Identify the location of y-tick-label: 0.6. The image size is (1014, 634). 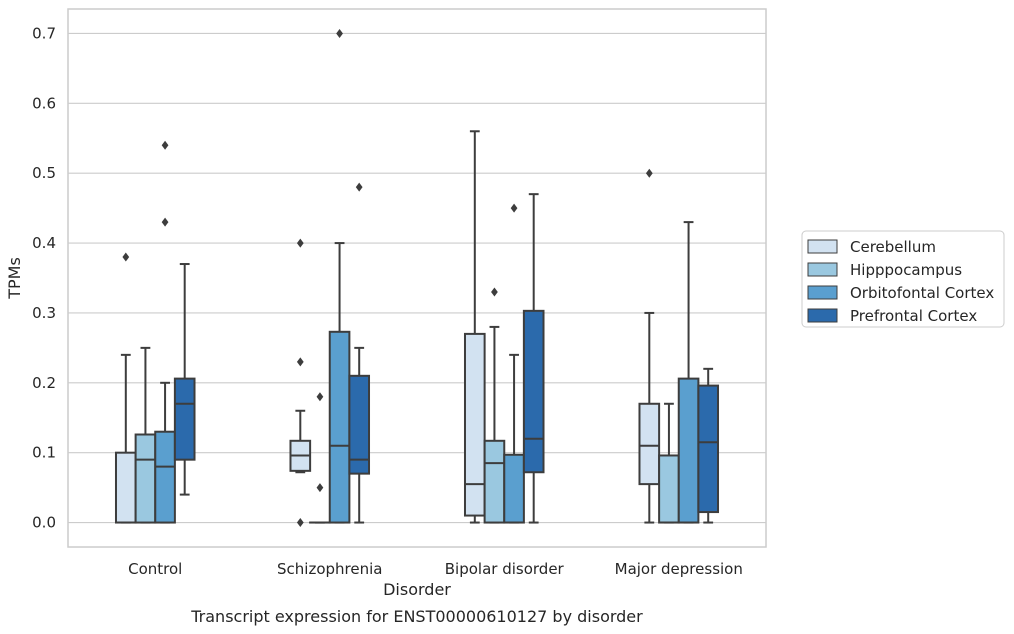
(44, 103).